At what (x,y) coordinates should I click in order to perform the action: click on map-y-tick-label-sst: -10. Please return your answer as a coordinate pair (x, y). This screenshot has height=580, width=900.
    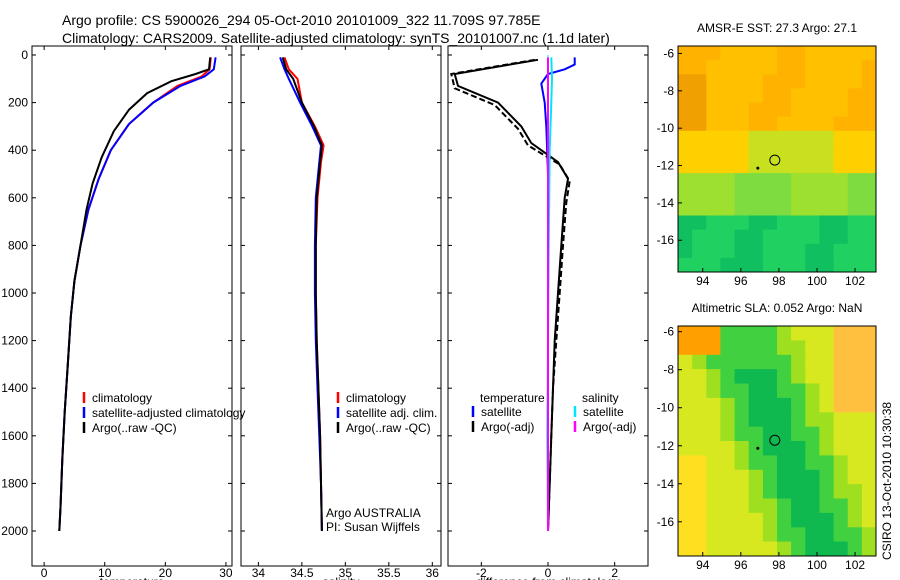
    Looking at the image, I should click on (666, 128).